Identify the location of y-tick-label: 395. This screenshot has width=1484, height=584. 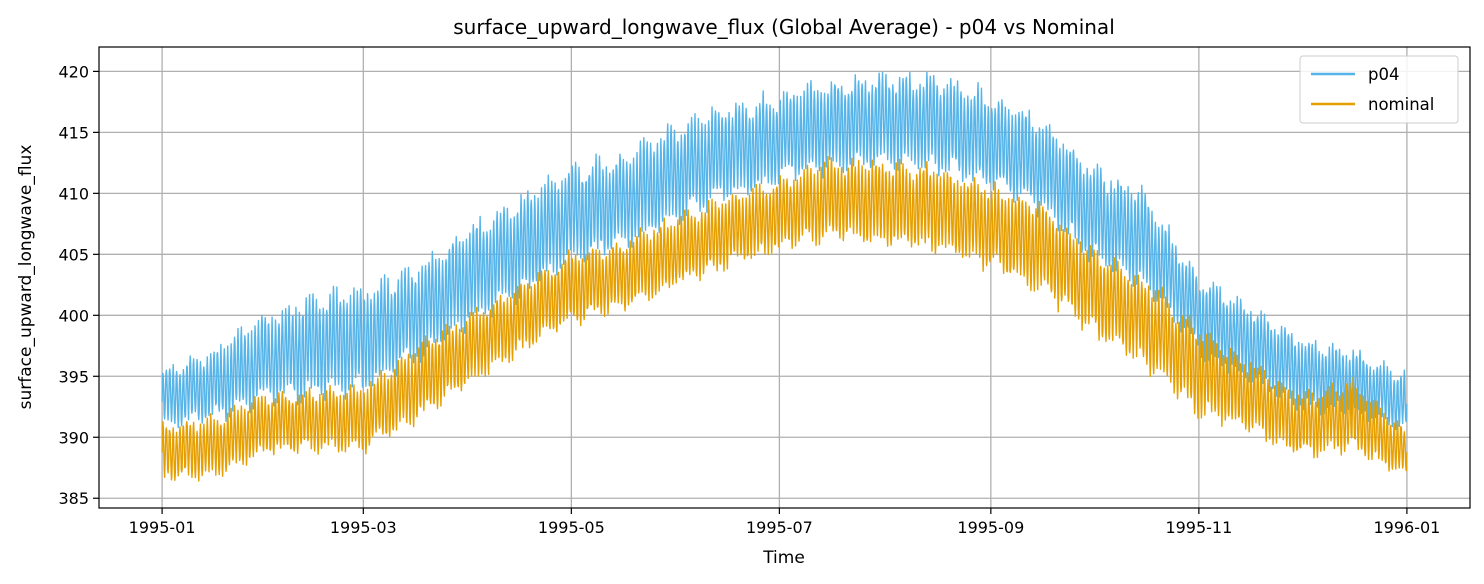
(73, 376).